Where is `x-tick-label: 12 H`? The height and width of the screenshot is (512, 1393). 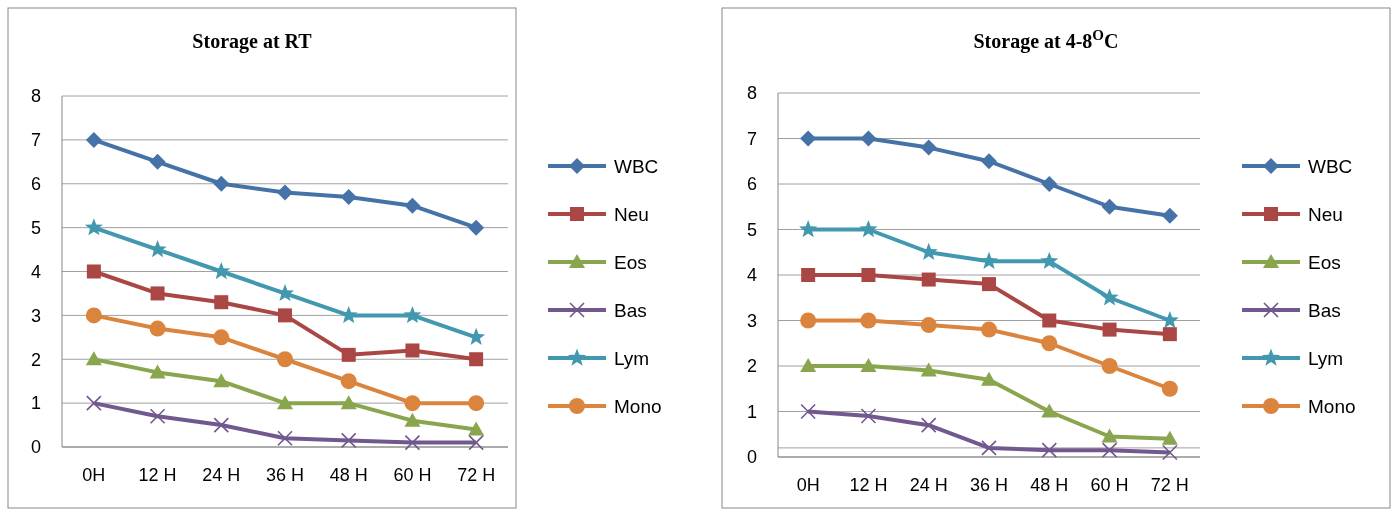
x-tick-label: 12 H is located at coordinates (868, 485).